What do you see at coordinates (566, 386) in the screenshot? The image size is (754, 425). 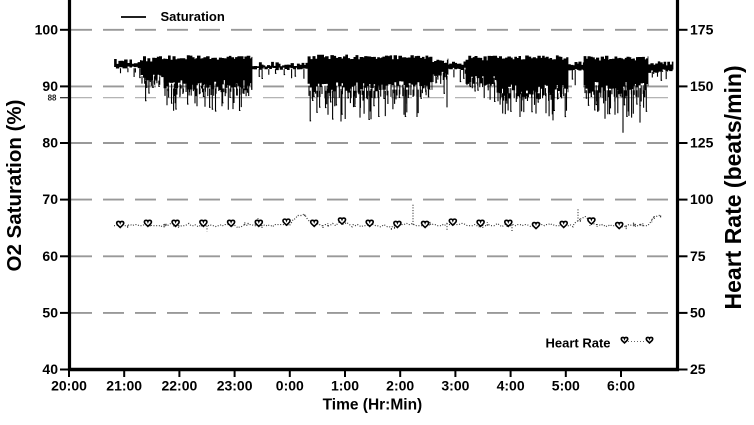 I see `svg-text: 5:00` at bounding box center [566, 386].